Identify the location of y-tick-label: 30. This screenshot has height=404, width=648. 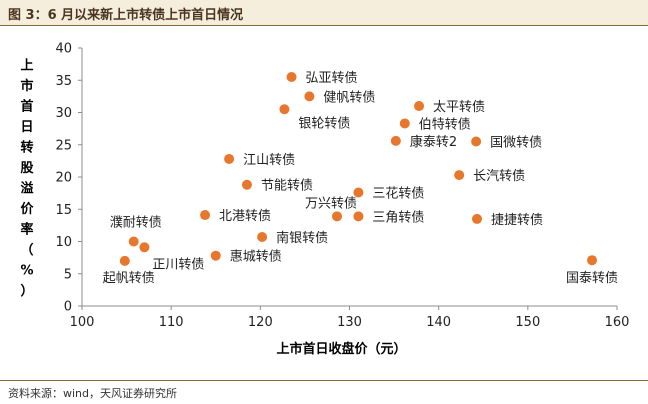
(63, 113).